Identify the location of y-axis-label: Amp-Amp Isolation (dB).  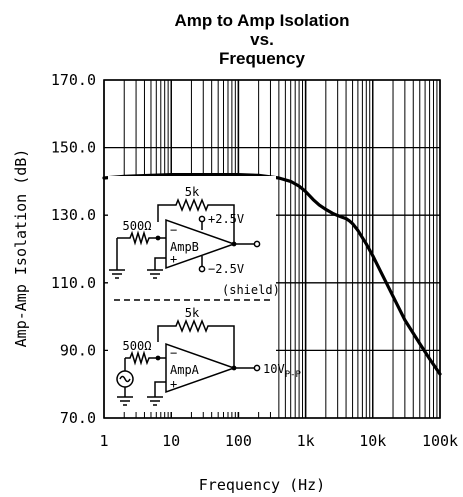
(21, 248).